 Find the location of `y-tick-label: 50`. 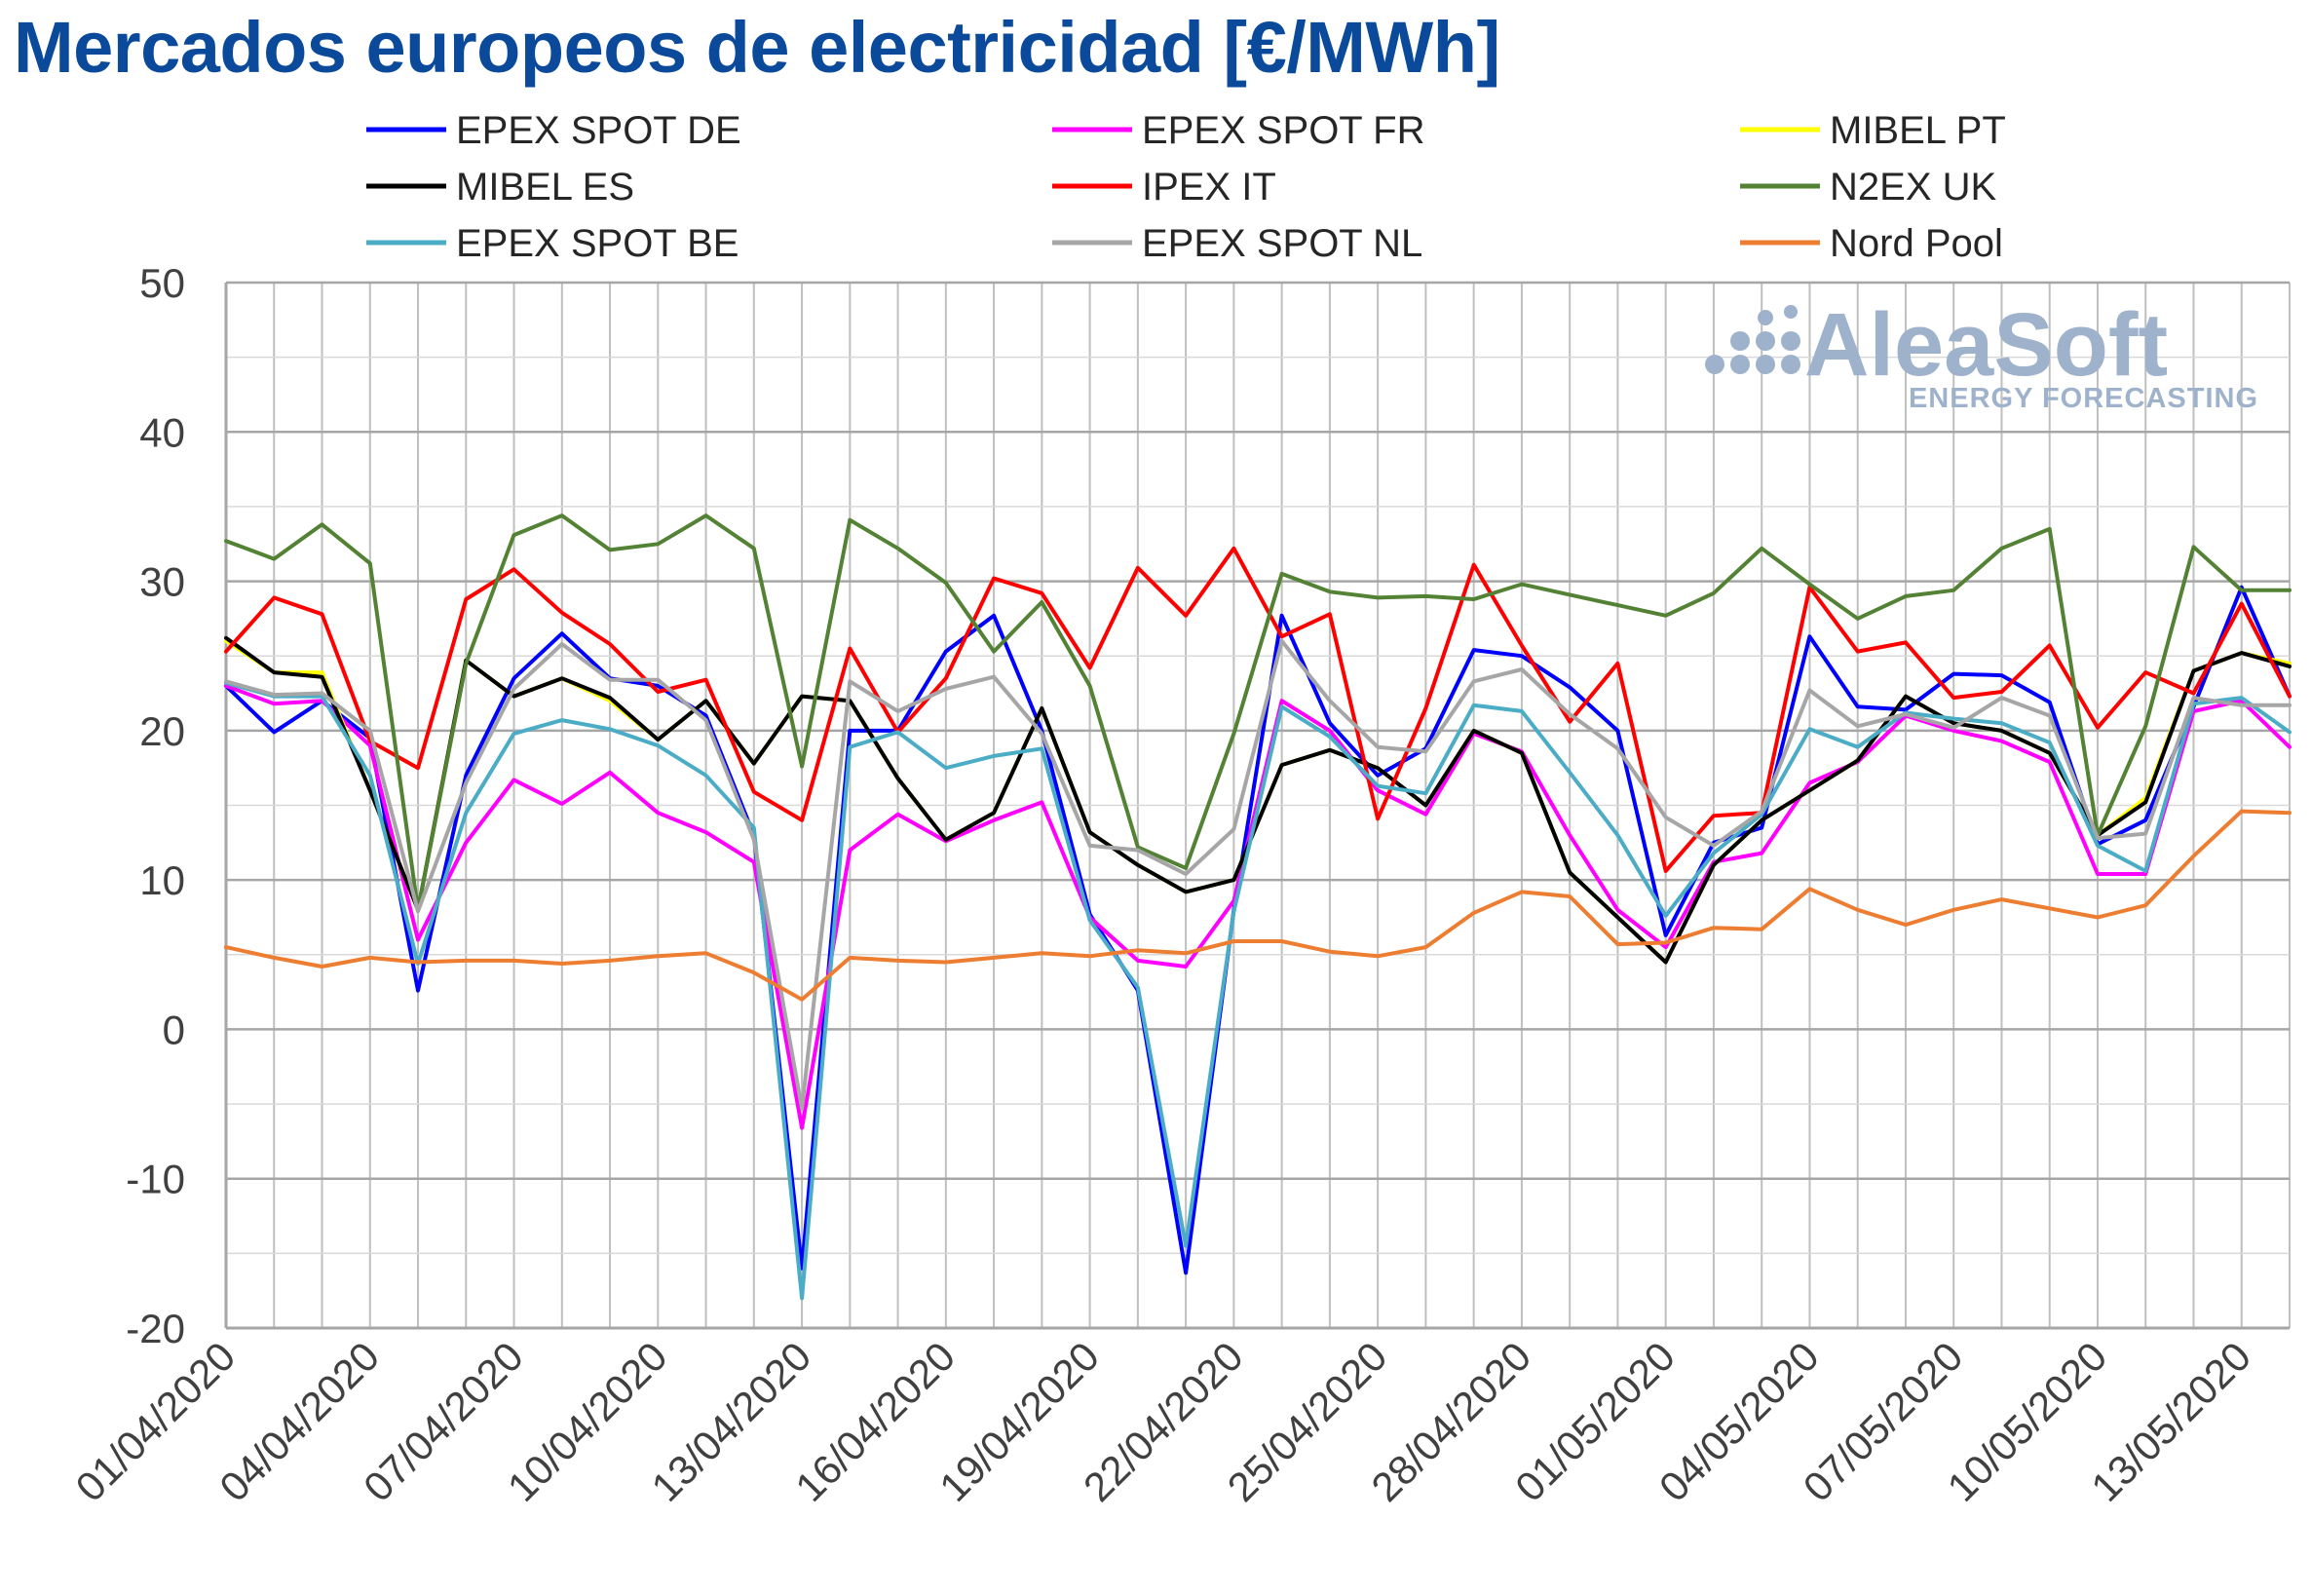

y-tick-label: 50 is located at coordinates (162, 283).